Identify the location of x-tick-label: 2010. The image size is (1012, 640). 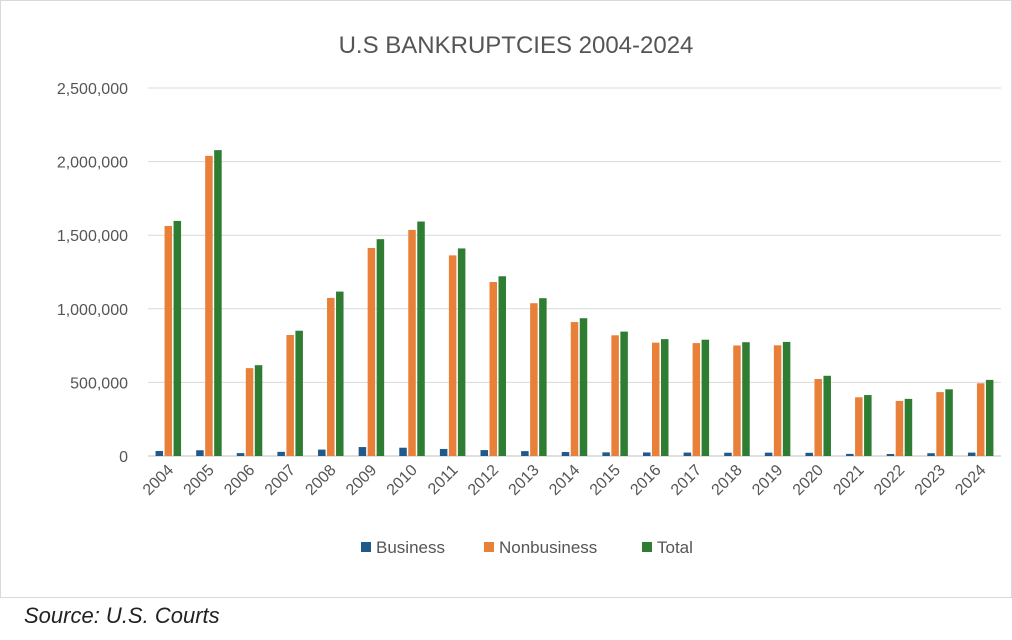
(402, 480).